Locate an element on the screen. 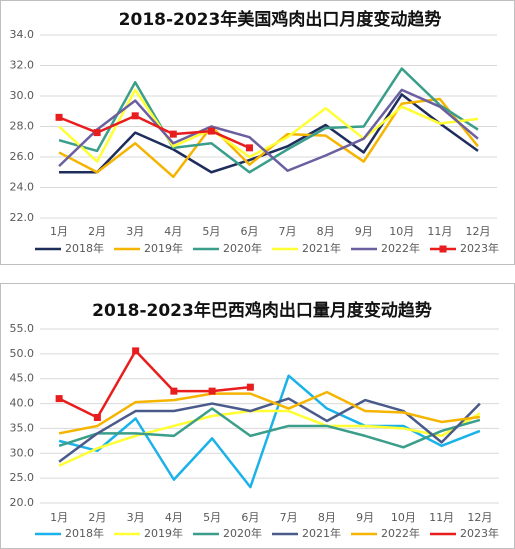  y-tick-label: 50.0 is located at coordinates (22, 353).